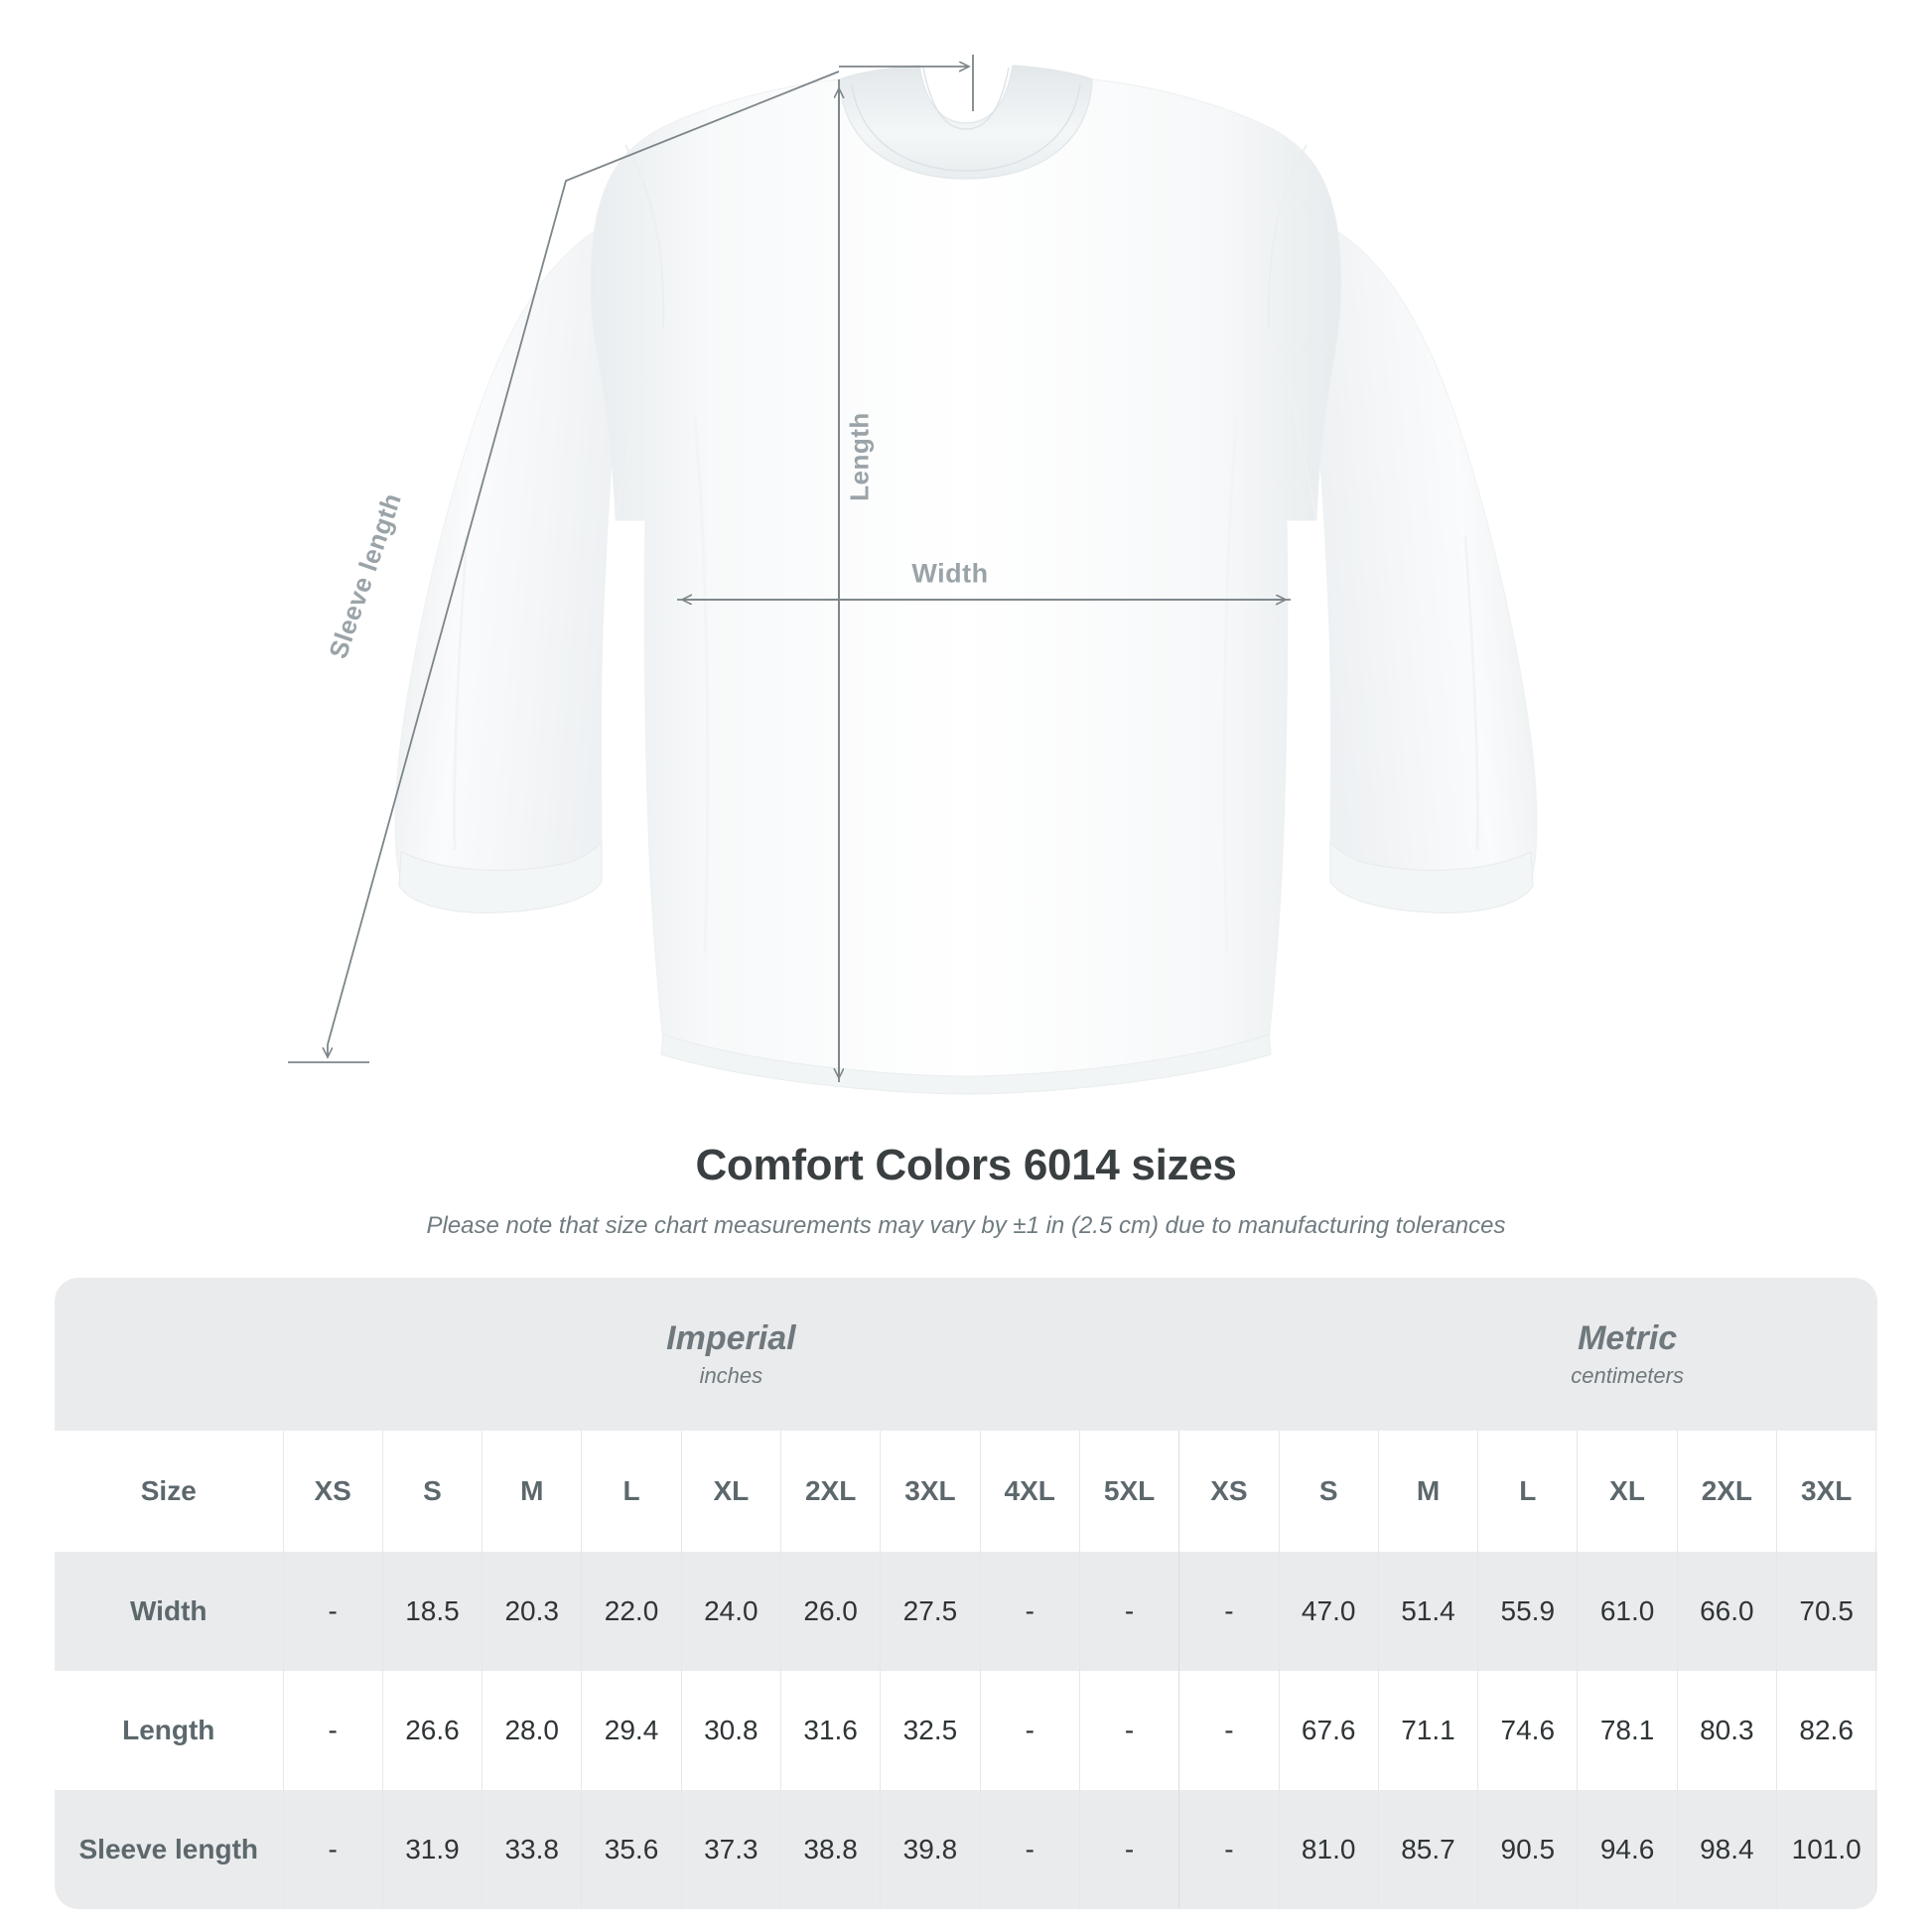 Image resolution: width=1932 pixels, height=1932 pixels. Describe the element at coordinates (1627, 1849) in the screenshot. I see `table-cell: 94.6` at that location.